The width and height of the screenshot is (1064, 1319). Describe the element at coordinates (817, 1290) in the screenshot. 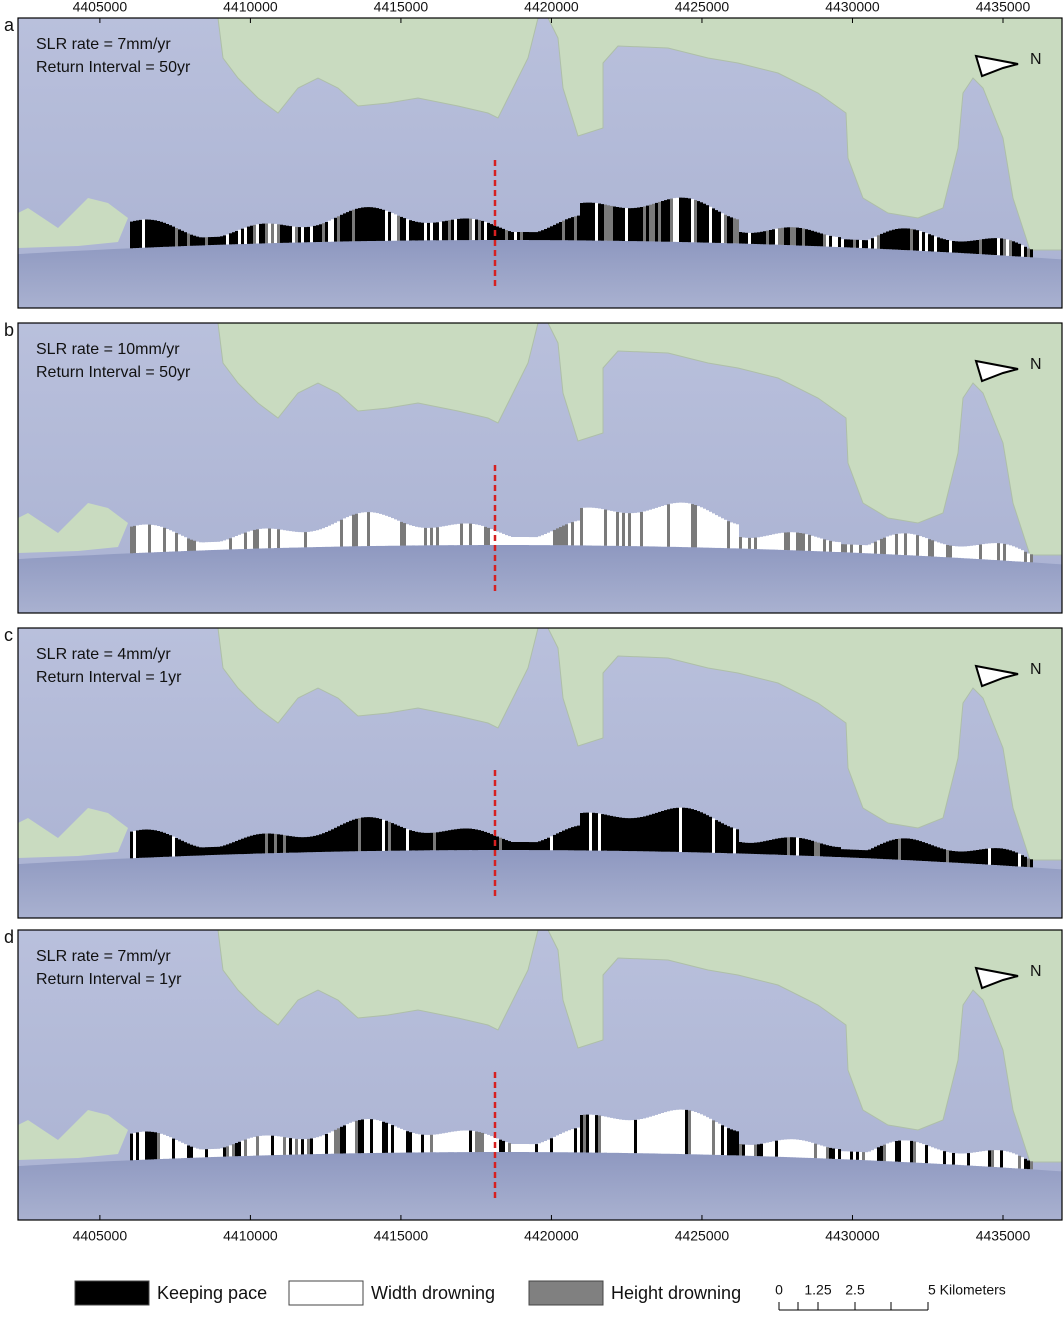

I see `scale-label: 1.25` at that location.